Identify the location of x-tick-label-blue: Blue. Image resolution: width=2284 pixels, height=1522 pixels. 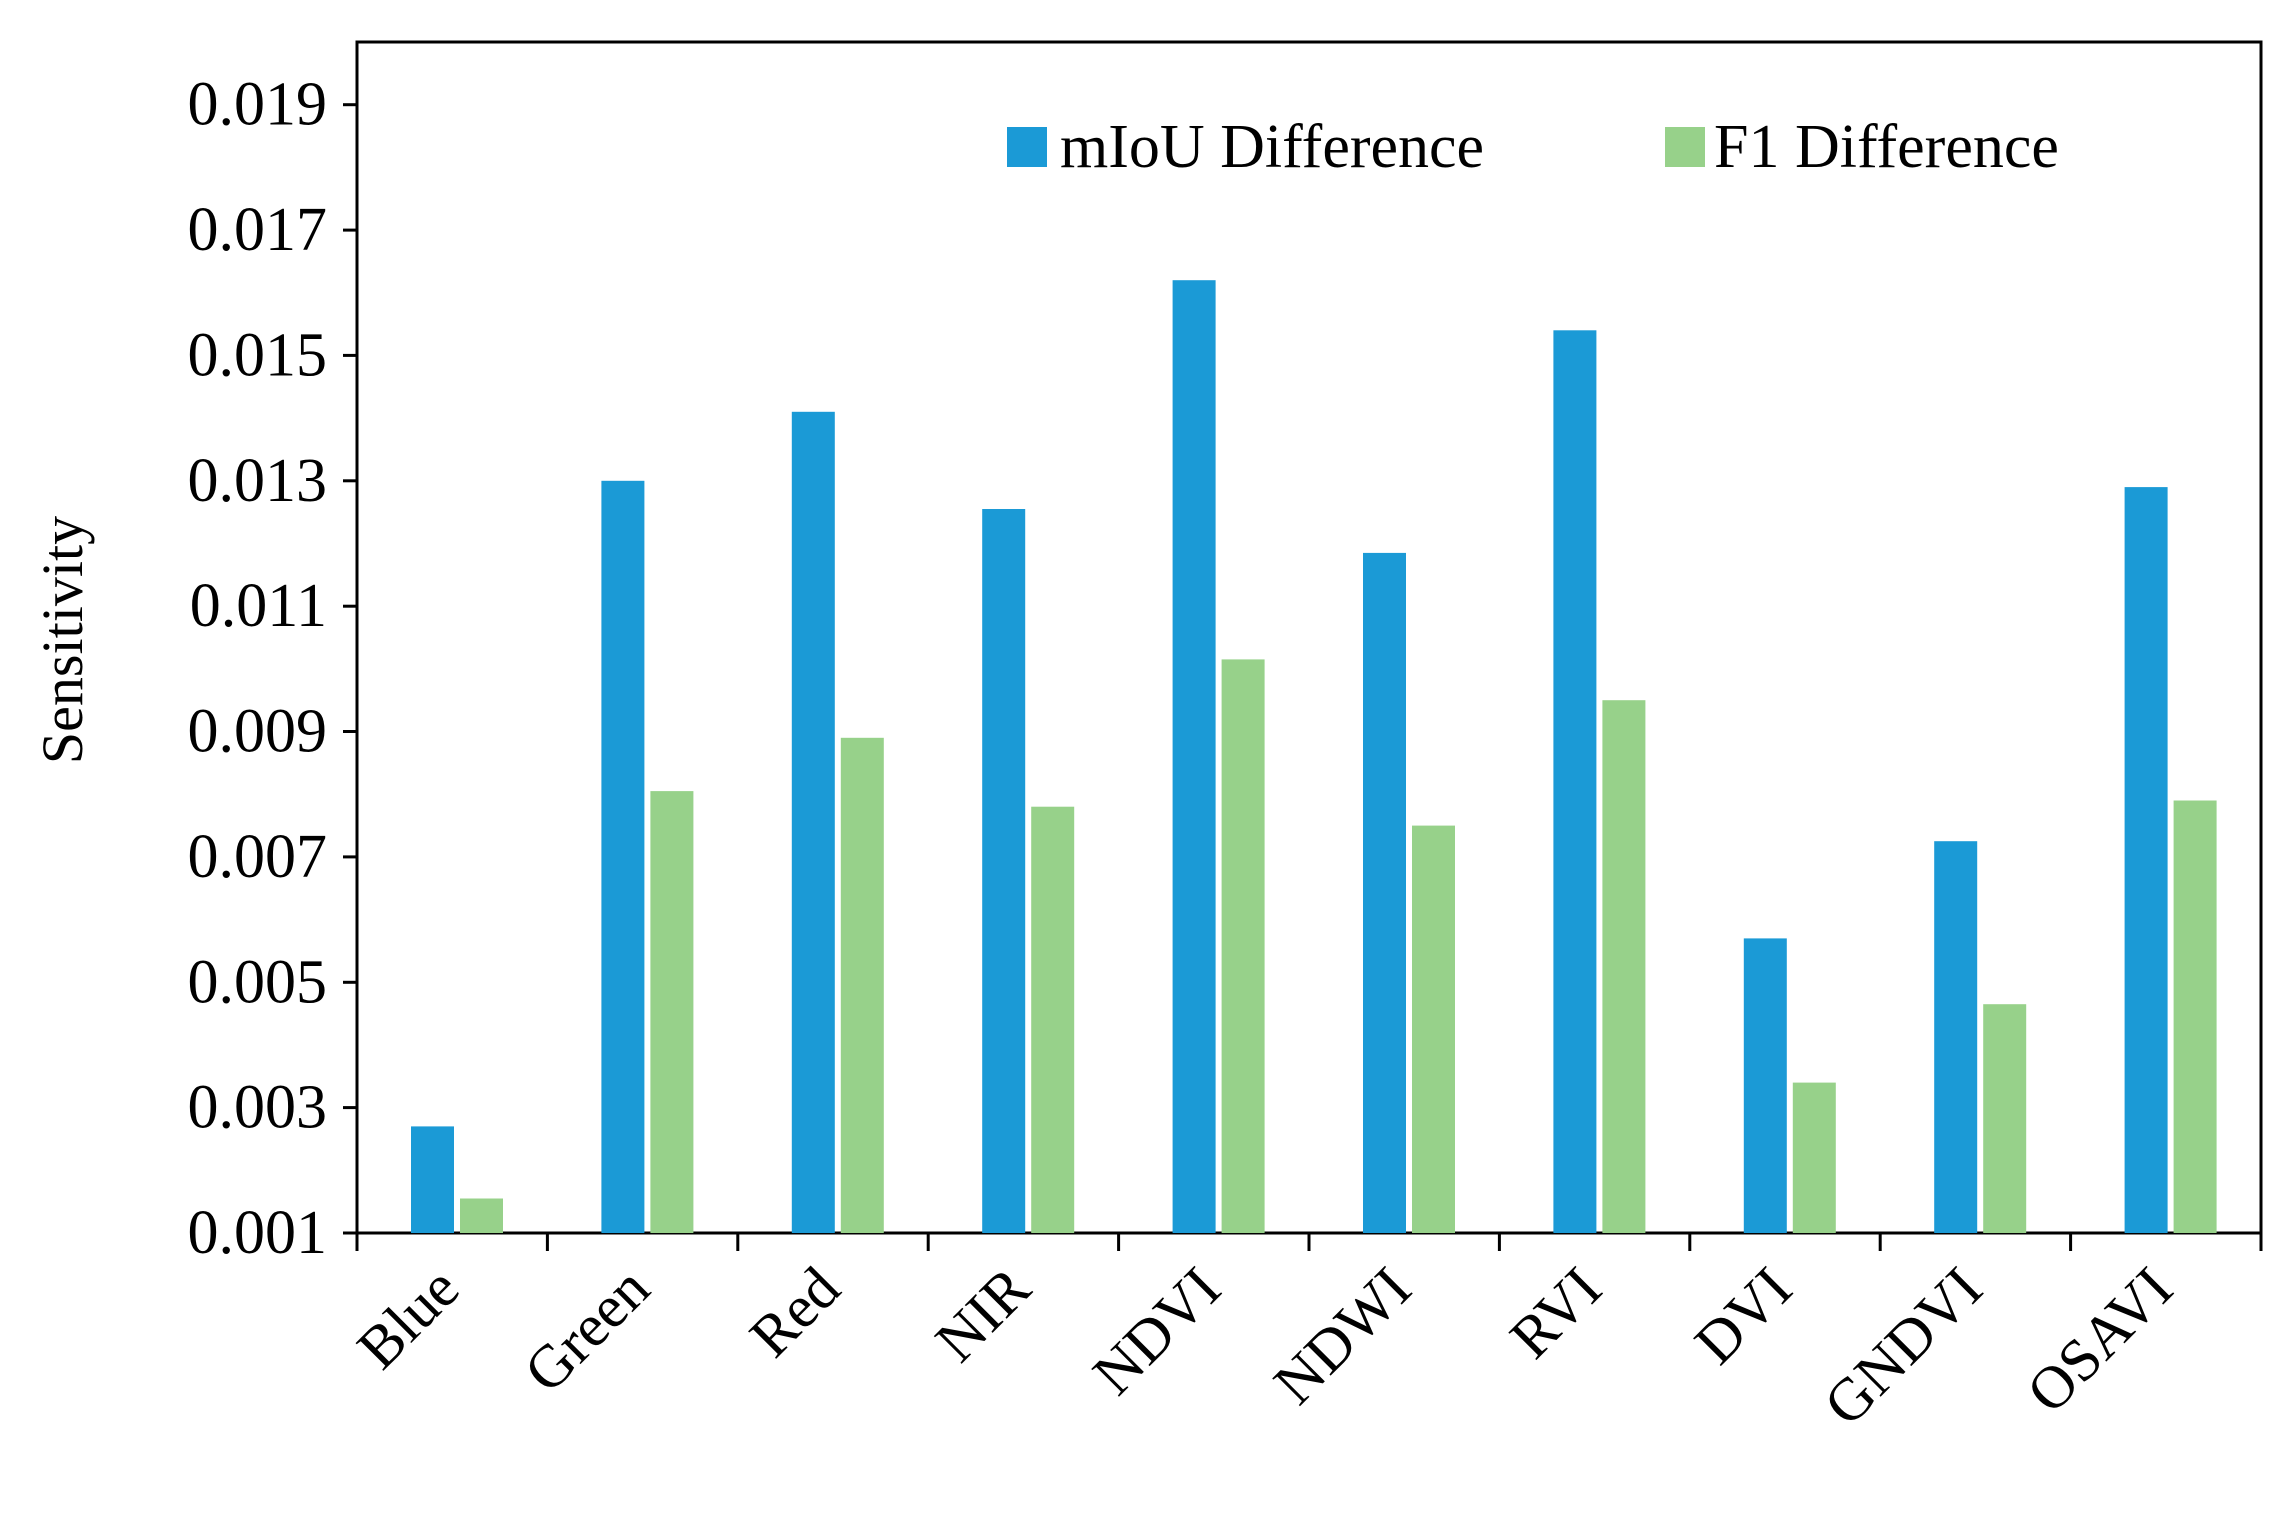
(408, 1318).